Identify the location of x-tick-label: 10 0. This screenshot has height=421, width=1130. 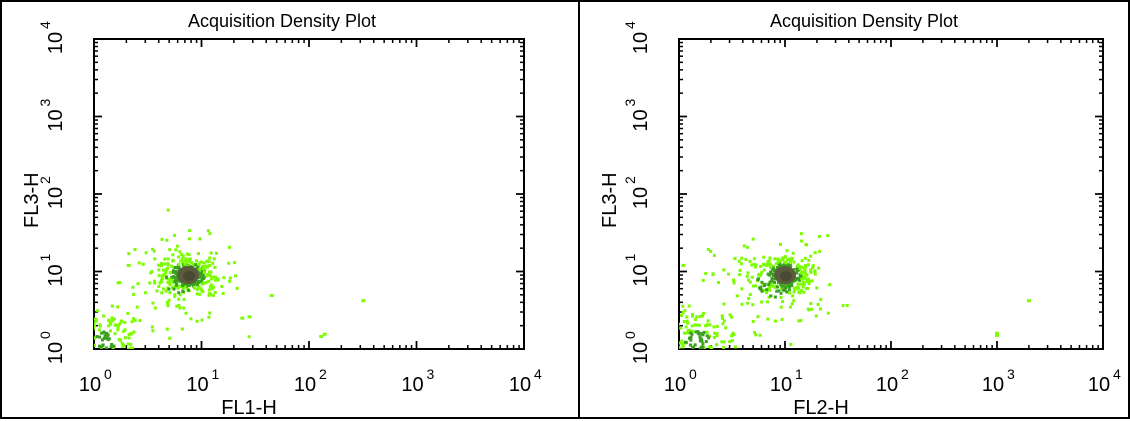
(680, 381).